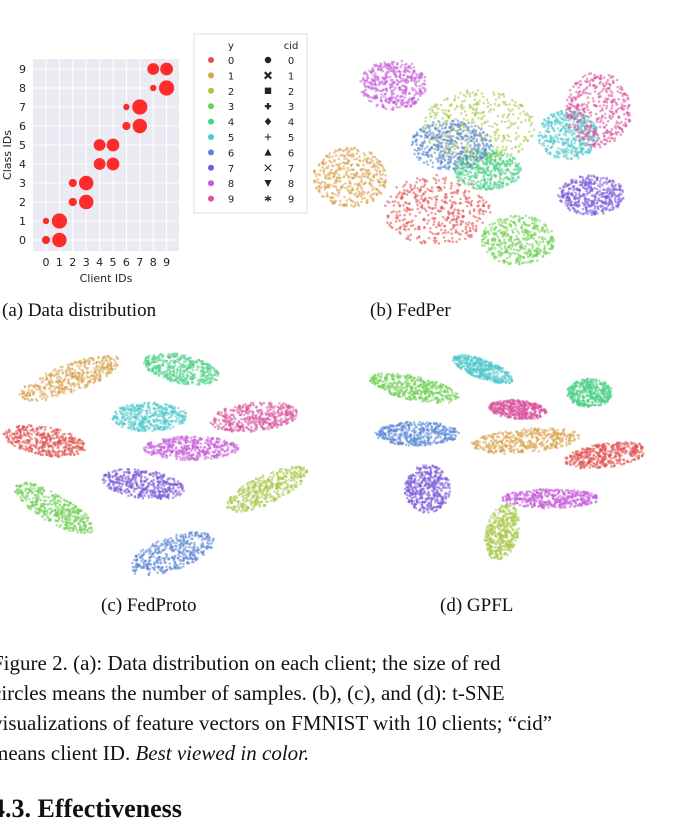 This screenshot has height=824, width=689. I want to click on legend-cid-label: 8, so click(291, 184).